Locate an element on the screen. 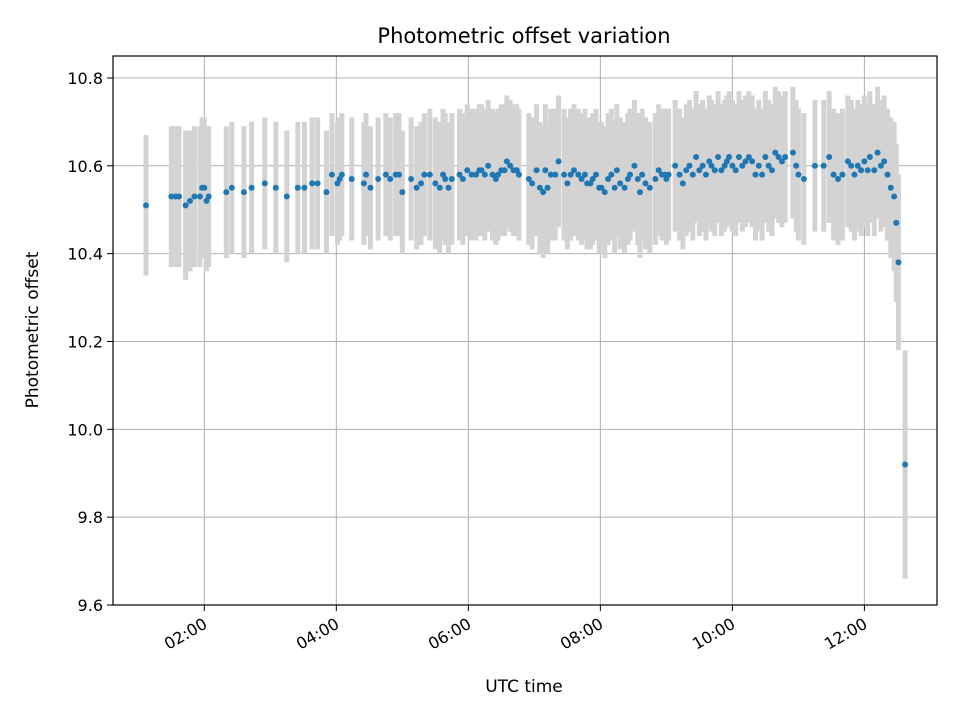 The height and width of the screenshot is (720, 960). x-tick-label: 08:00 is located at coordinates (581, 634).